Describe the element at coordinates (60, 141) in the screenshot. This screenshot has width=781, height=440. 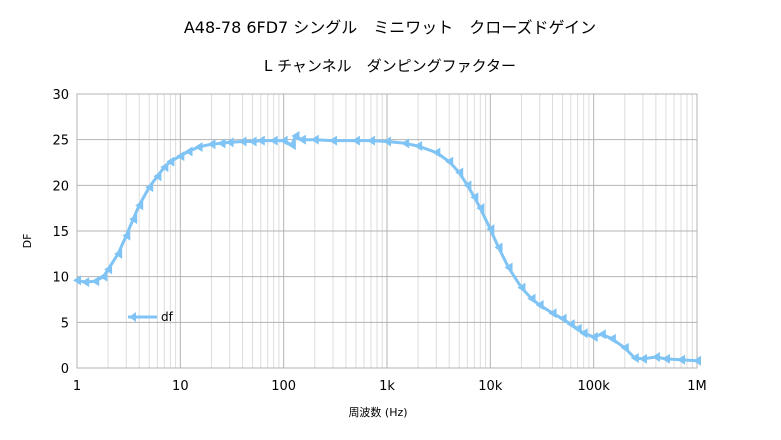
I see `y-tick-label: 25` at that location.